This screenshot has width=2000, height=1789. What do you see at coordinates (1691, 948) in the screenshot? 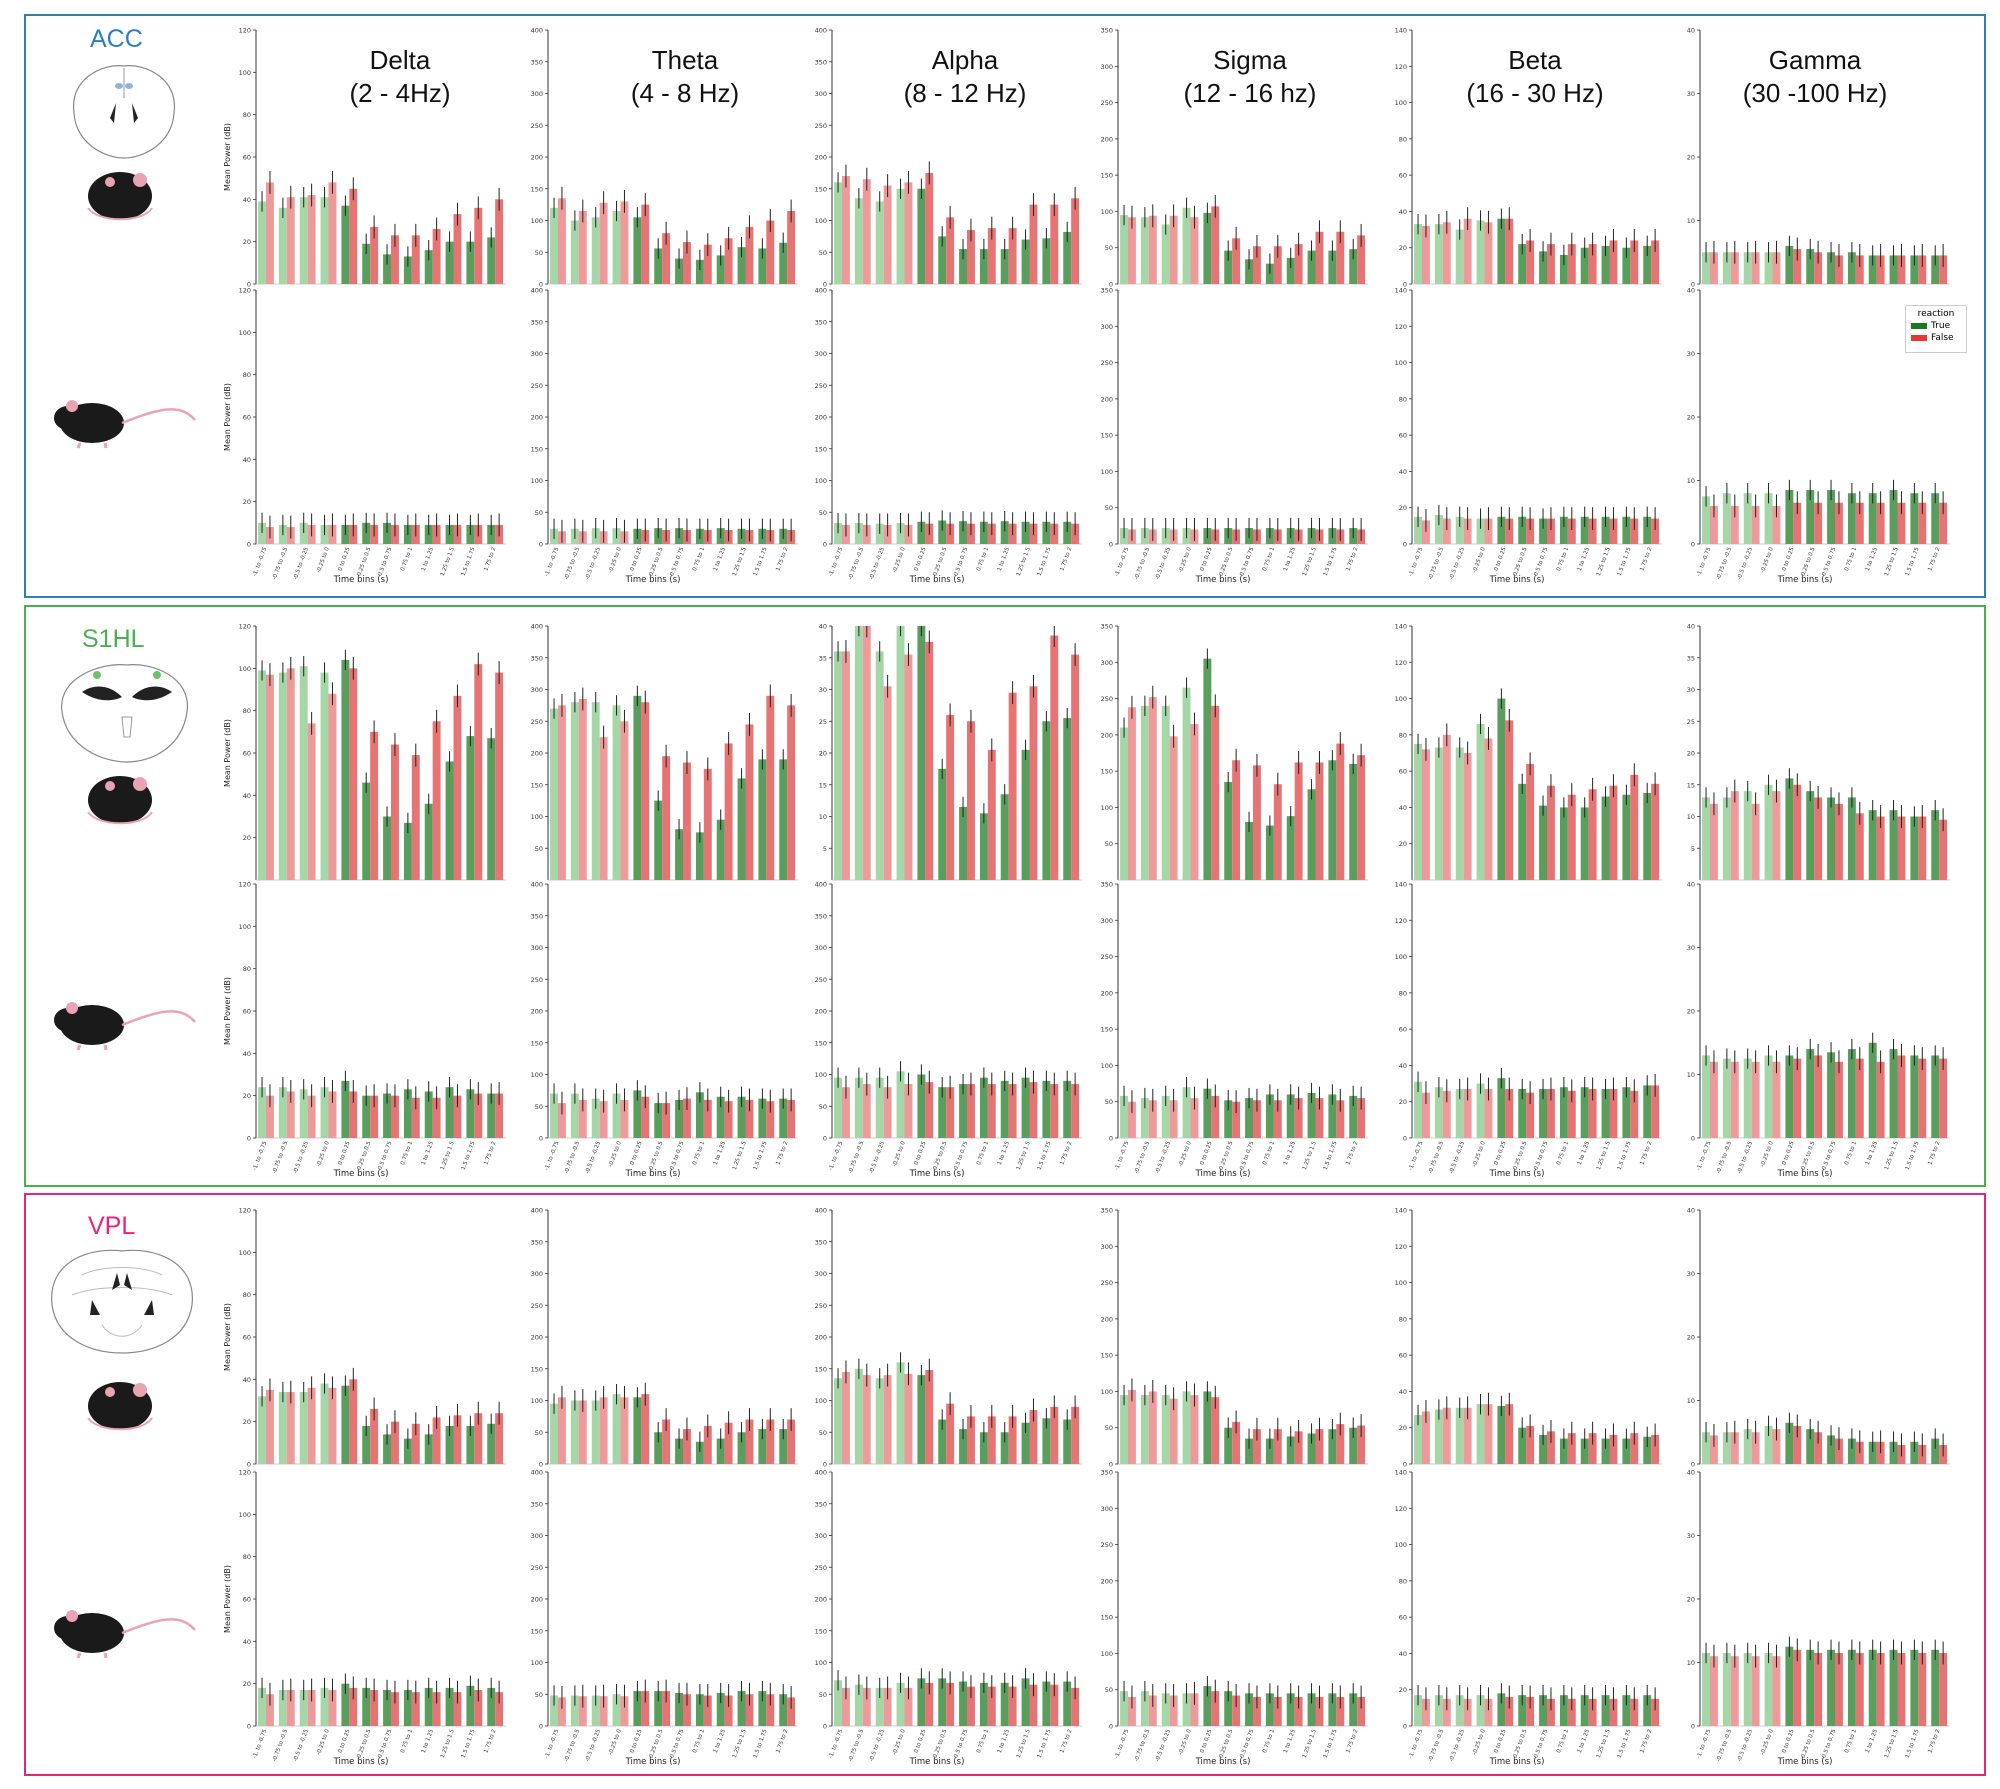
I see `y-tick-label: 30` at bounding box center [1691, 948].